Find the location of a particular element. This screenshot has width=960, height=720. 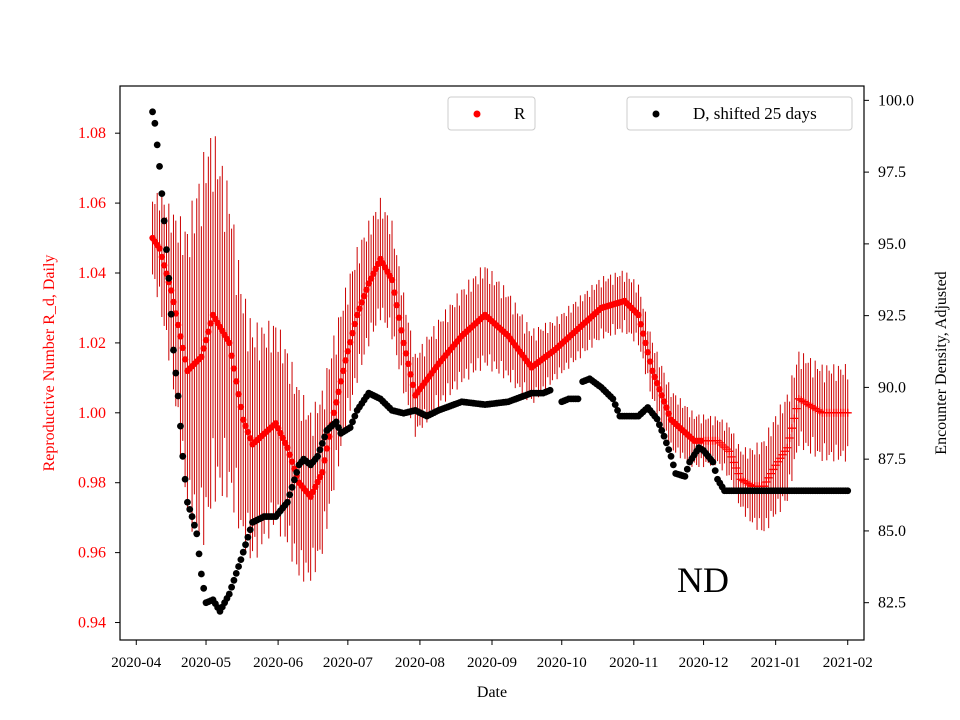

y2-tick-label: 92.5 is located at coordinates (892, 316).